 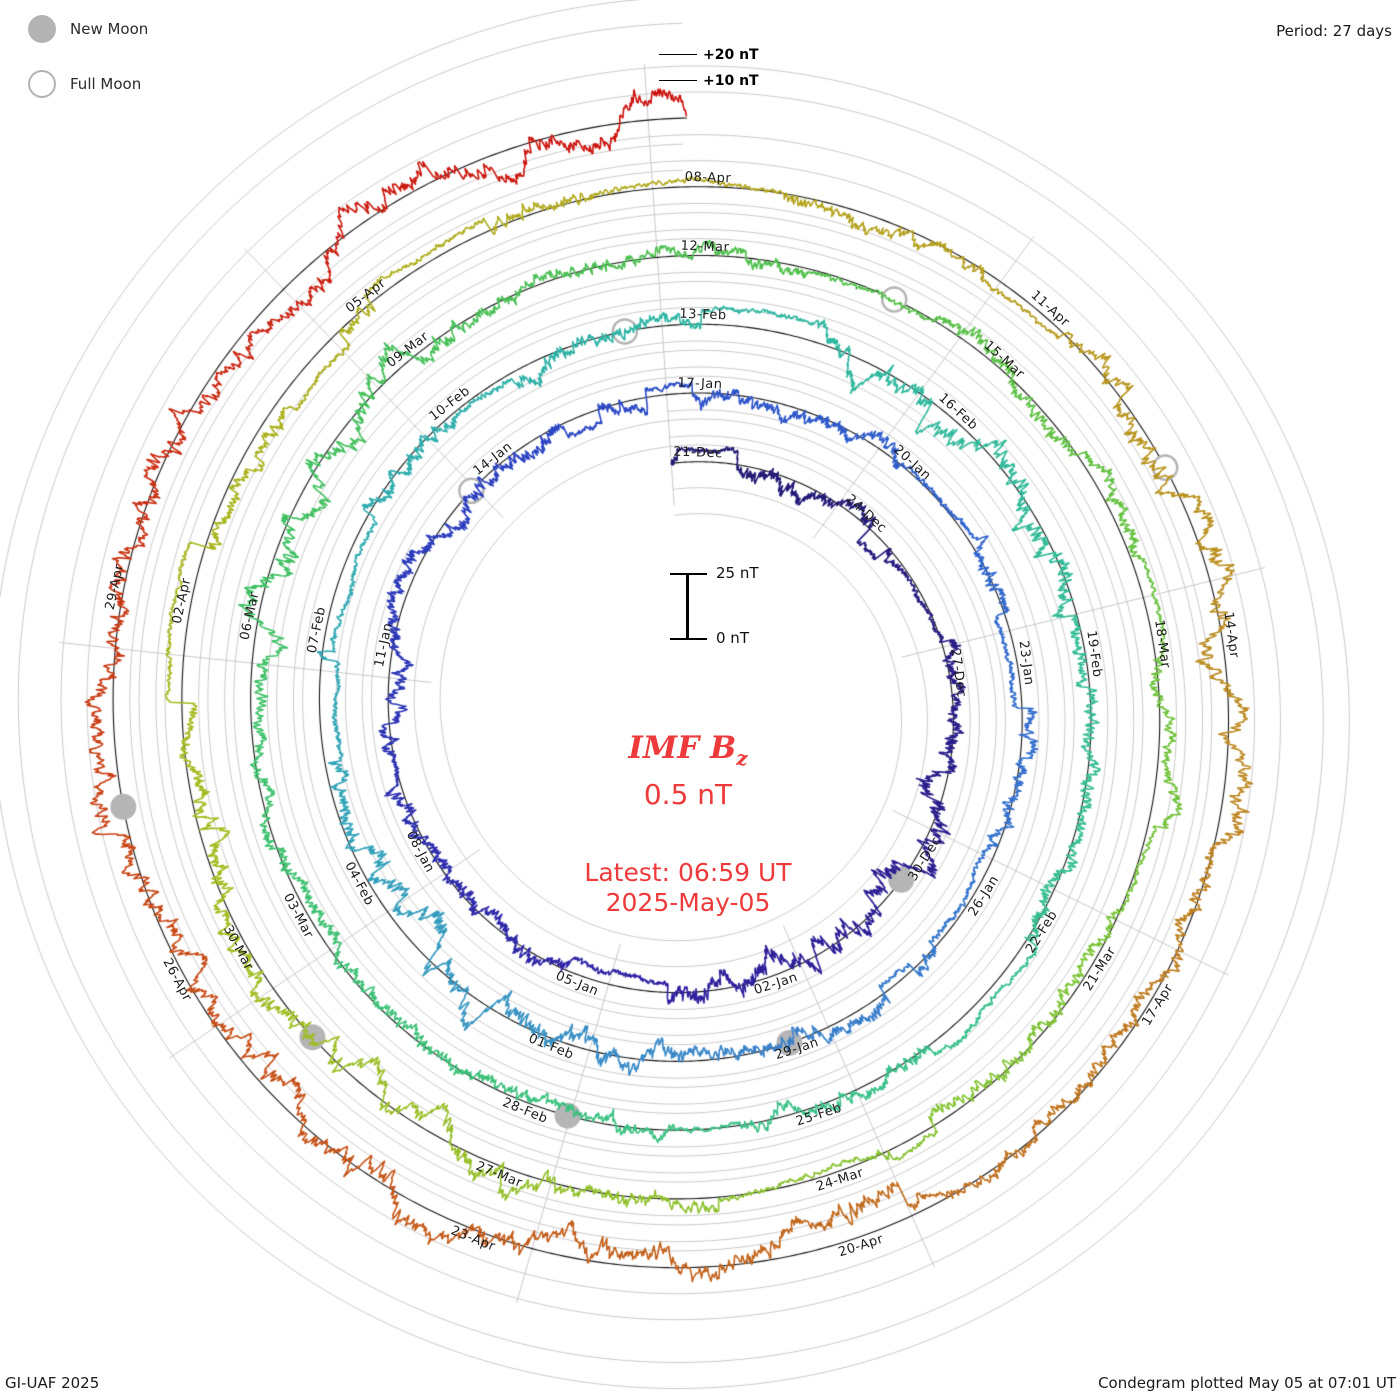 I want to click on chart-title: IMF Bz, so click(x=688, y=750).